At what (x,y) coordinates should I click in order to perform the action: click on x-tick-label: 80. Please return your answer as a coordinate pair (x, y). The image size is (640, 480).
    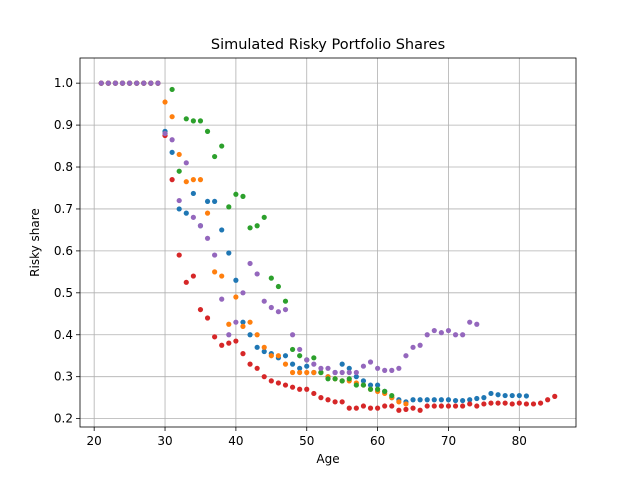
    Looking at the image, I should click on (519, 441).